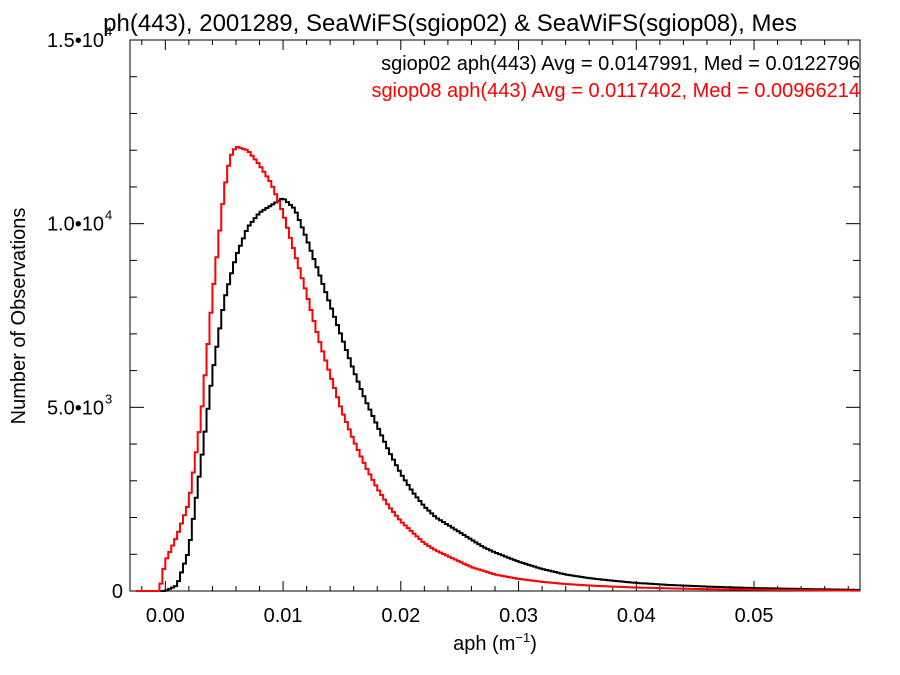 This screenshot has height=675, width=900. I want to click on y-tick-label: 1.5•10, so click(75, 41).